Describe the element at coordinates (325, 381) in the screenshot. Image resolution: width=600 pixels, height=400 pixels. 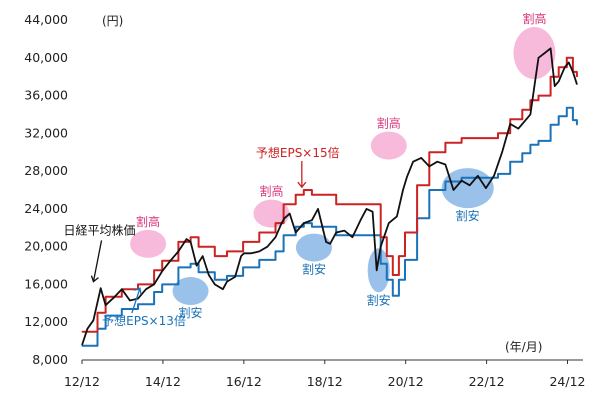
I see `x-tick-label: 18/12` at that location.